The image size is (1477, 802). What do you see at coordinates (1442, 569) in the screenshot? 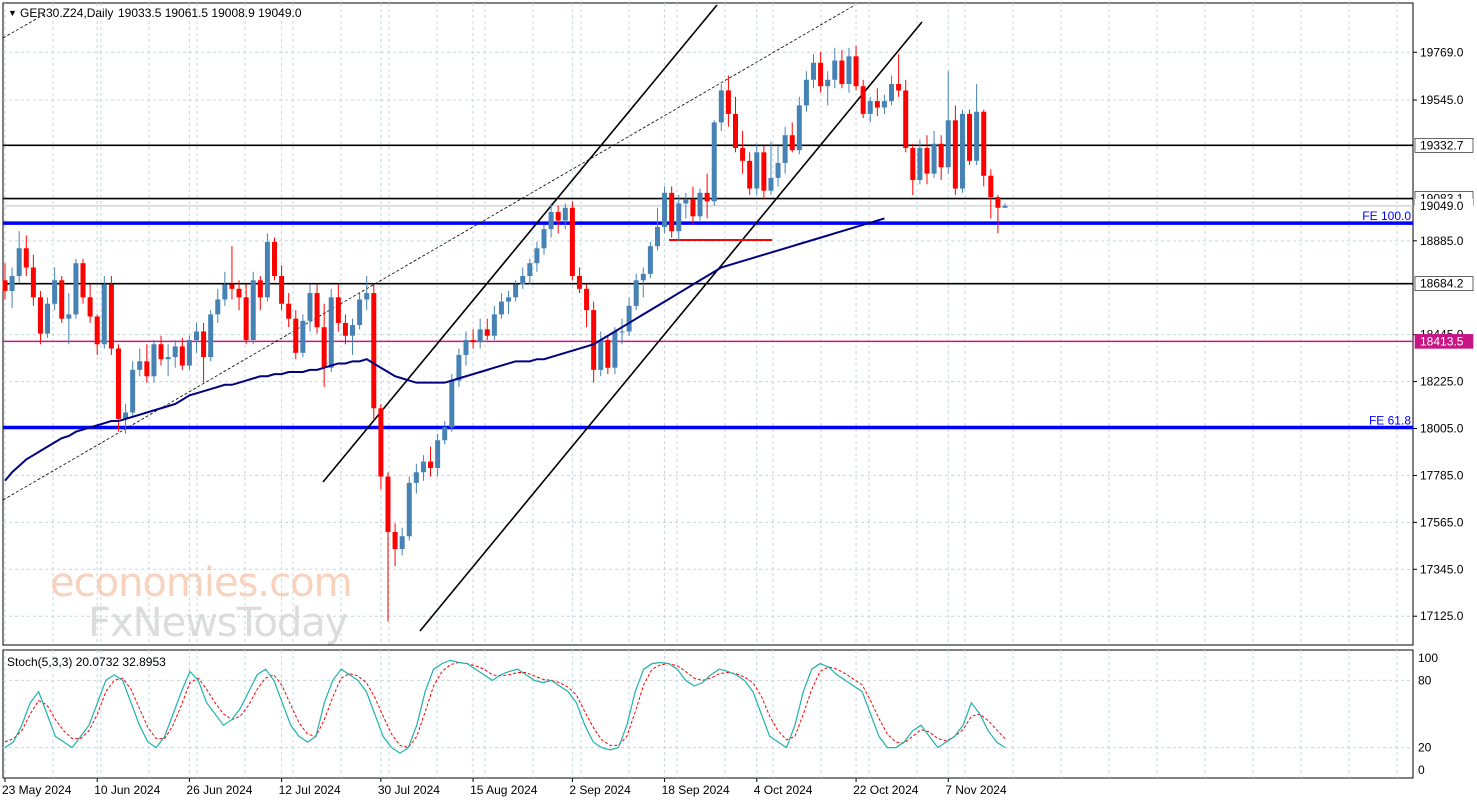
I see `price-tick-label: 17345.0` at bounding box center [1442, 569].